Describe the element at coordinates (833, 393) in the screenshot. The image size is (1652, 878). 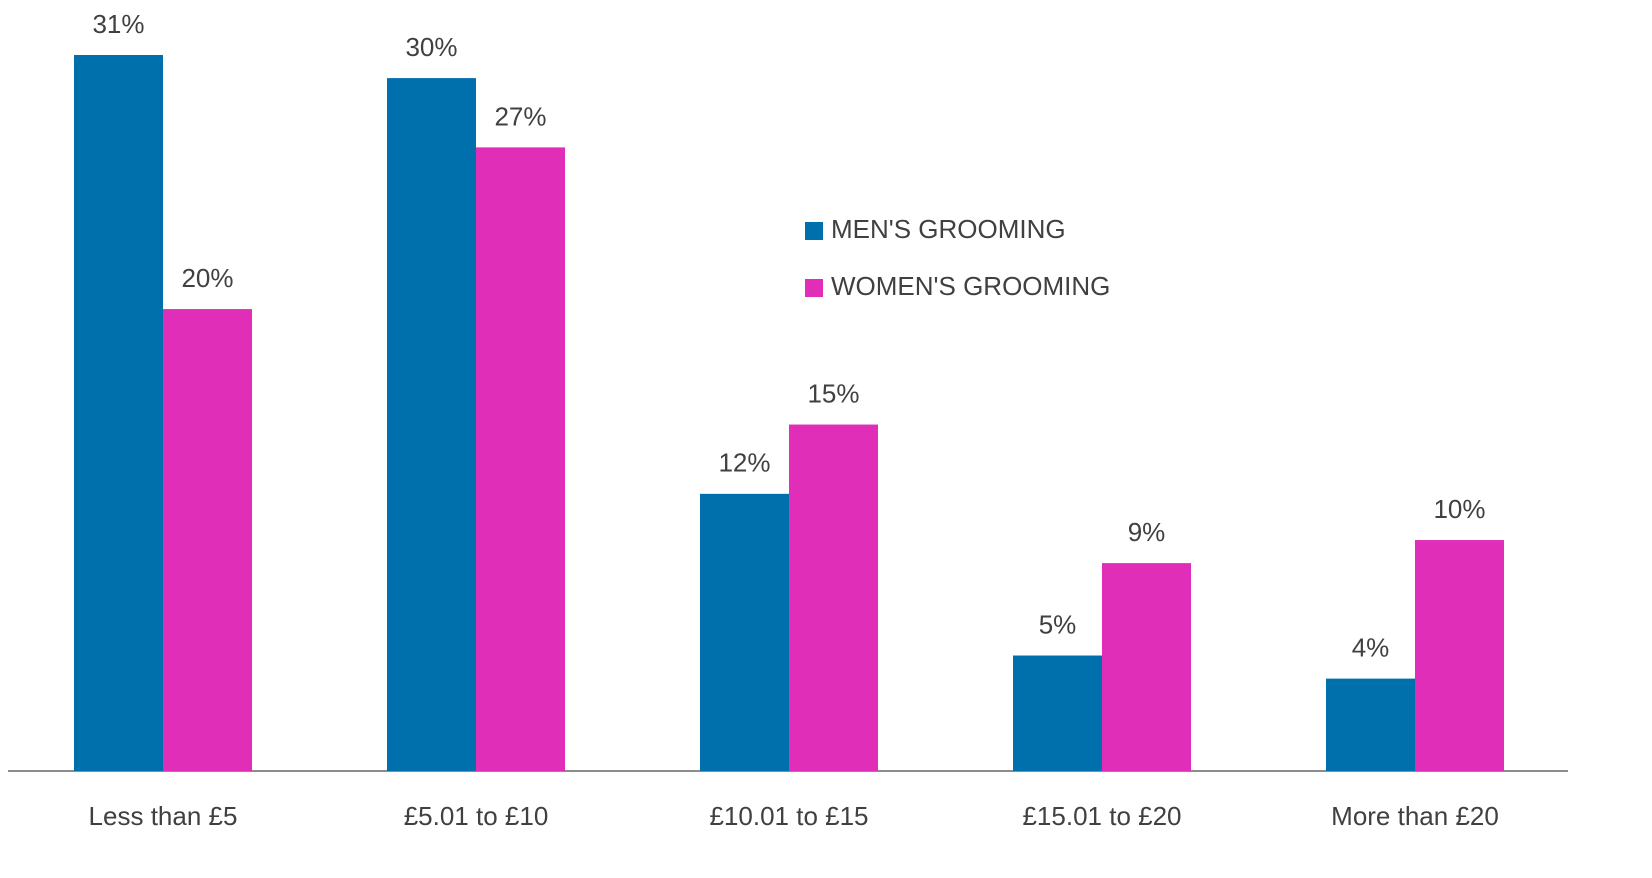
I see `data-label: 15%` at that location.